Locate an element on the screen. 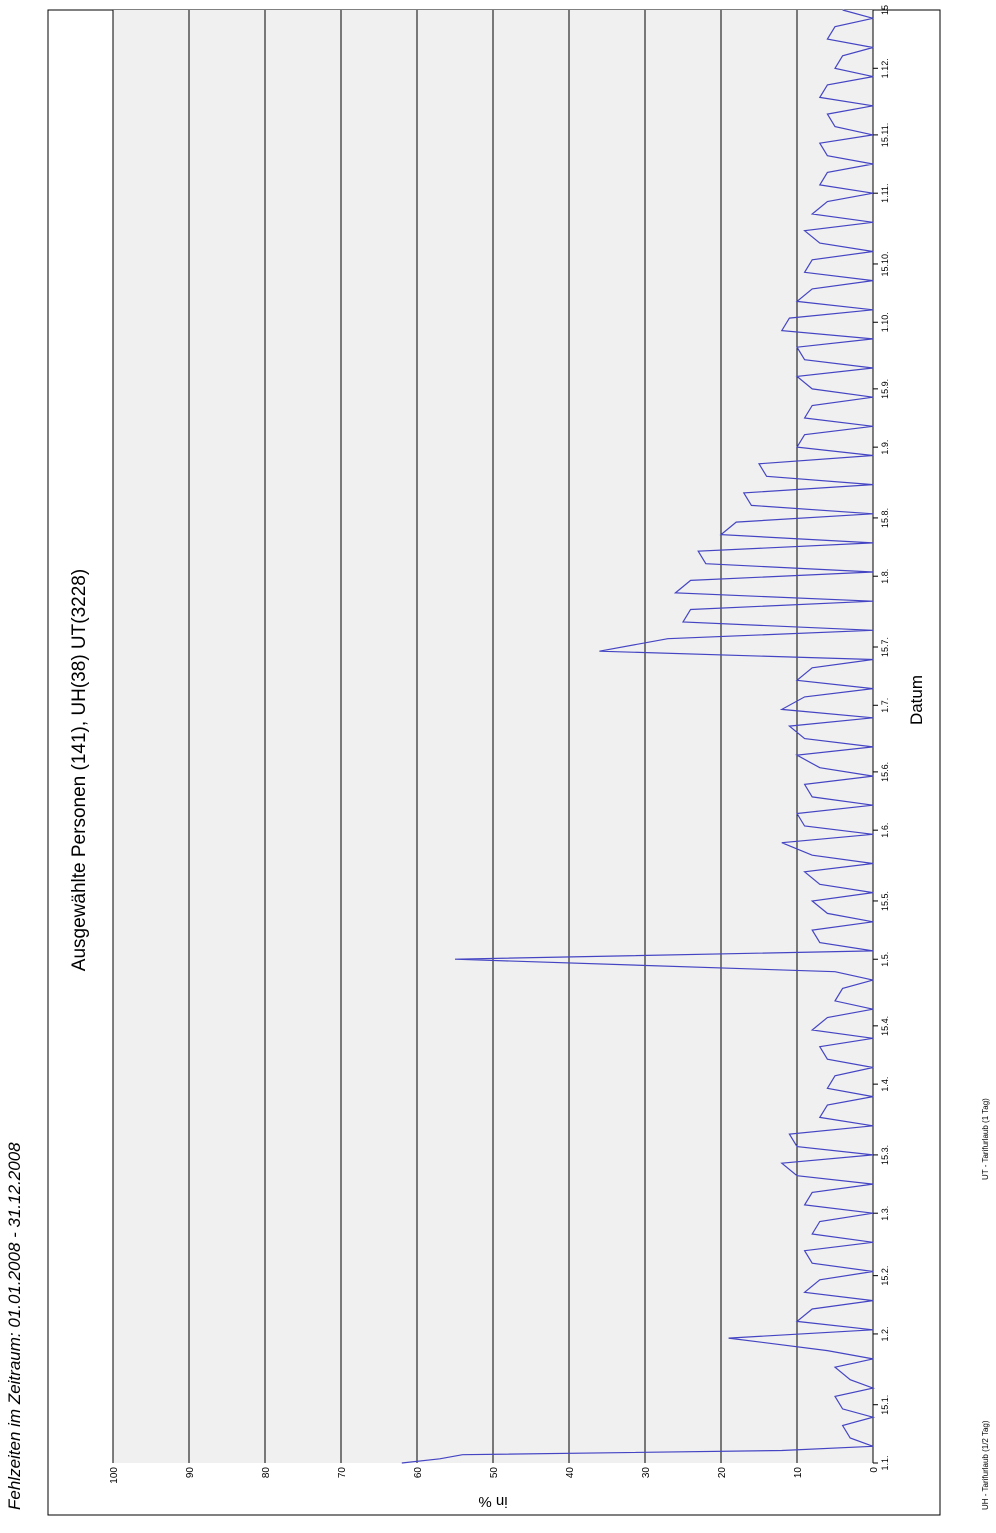 This screenshot has width=996, height=1533. x-tick-label: 1.3. is located at coordinates (885, 1213).